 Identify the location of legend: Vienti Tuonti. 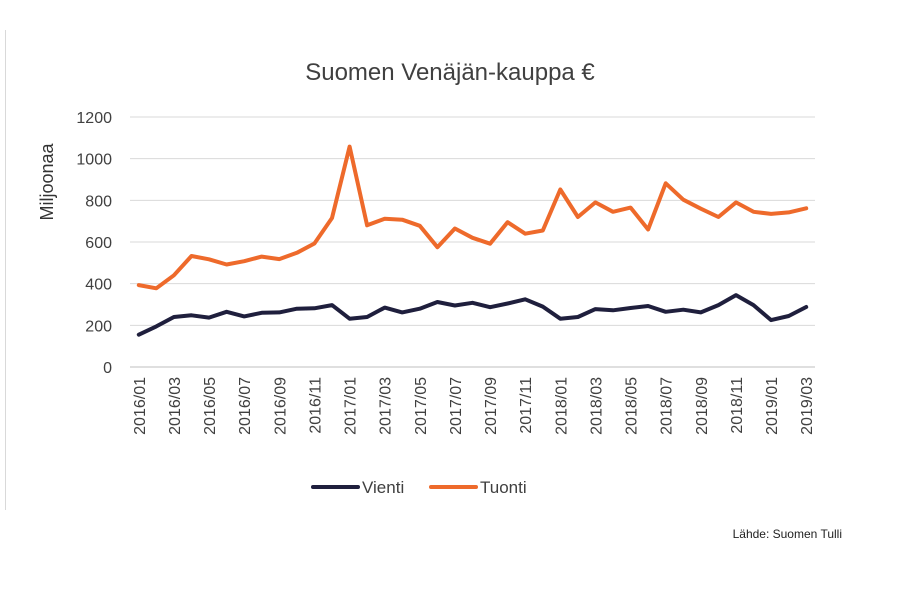
(419, 487).